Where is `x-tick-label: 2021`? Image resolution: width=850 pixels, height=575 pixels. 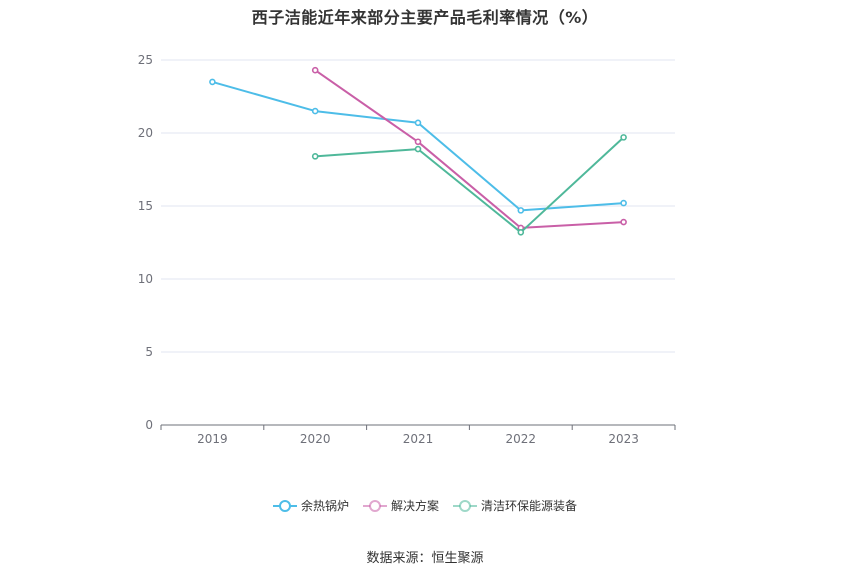
x-tick-label: 2021 is located at coordinates (418, 439).